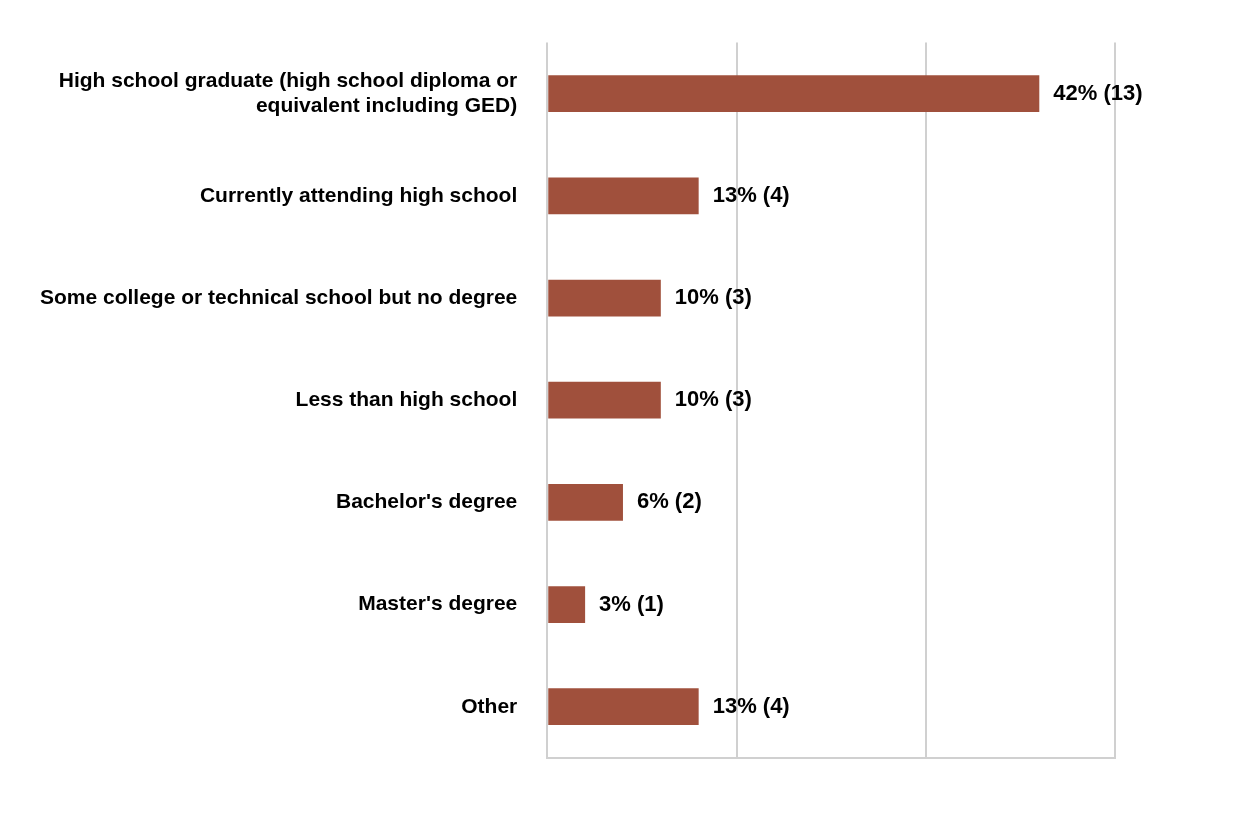  I want to click on data-label: 6% (2), so click(669, 501).